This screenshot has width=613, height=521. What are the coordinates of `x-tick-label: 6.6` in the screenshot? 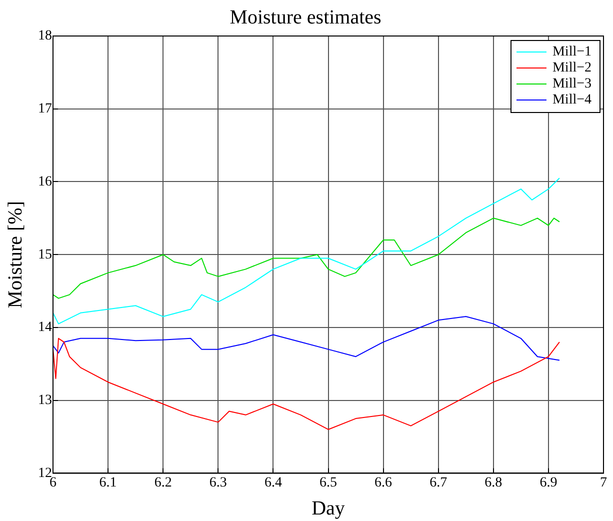 It's located at (383, 482).